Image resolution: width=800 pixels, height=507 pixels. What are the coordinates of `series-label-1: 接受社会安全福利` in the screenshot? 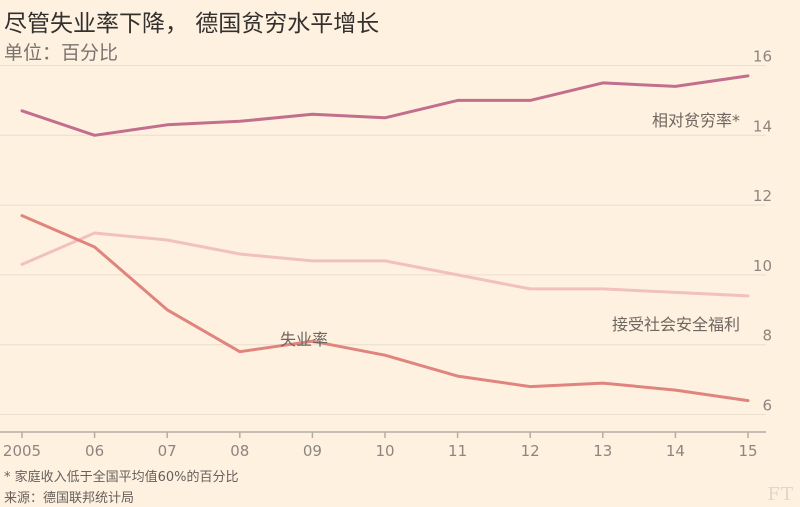 It's located at (676, 324).